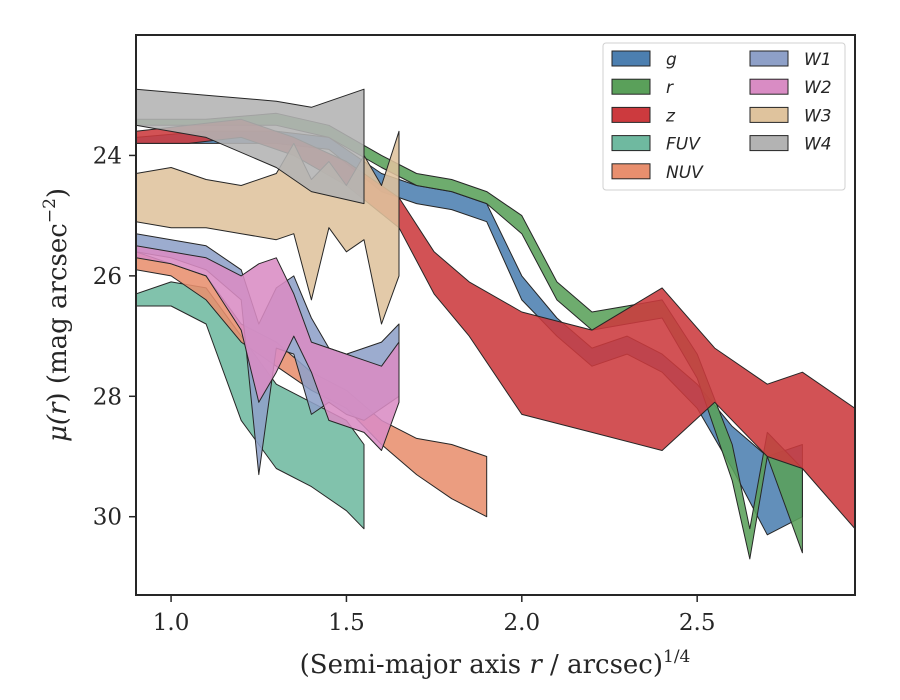  What do you see at coordinates (56, 315) in the screenshot?
I see `y-axis-label: μ(r) (mag arcsec−2)` at bounding box center [56, 315].